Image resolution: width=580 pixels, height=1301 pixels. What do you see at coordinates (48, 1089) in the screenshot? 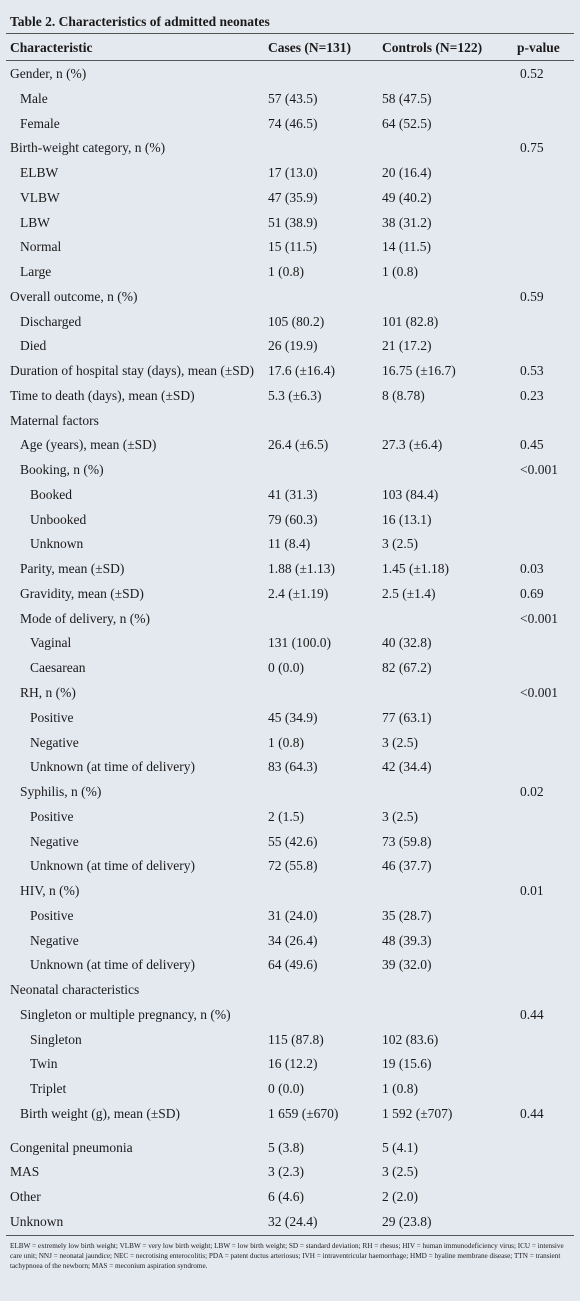
I see `row-label: Triplet` at bounding box center [48, 1089].